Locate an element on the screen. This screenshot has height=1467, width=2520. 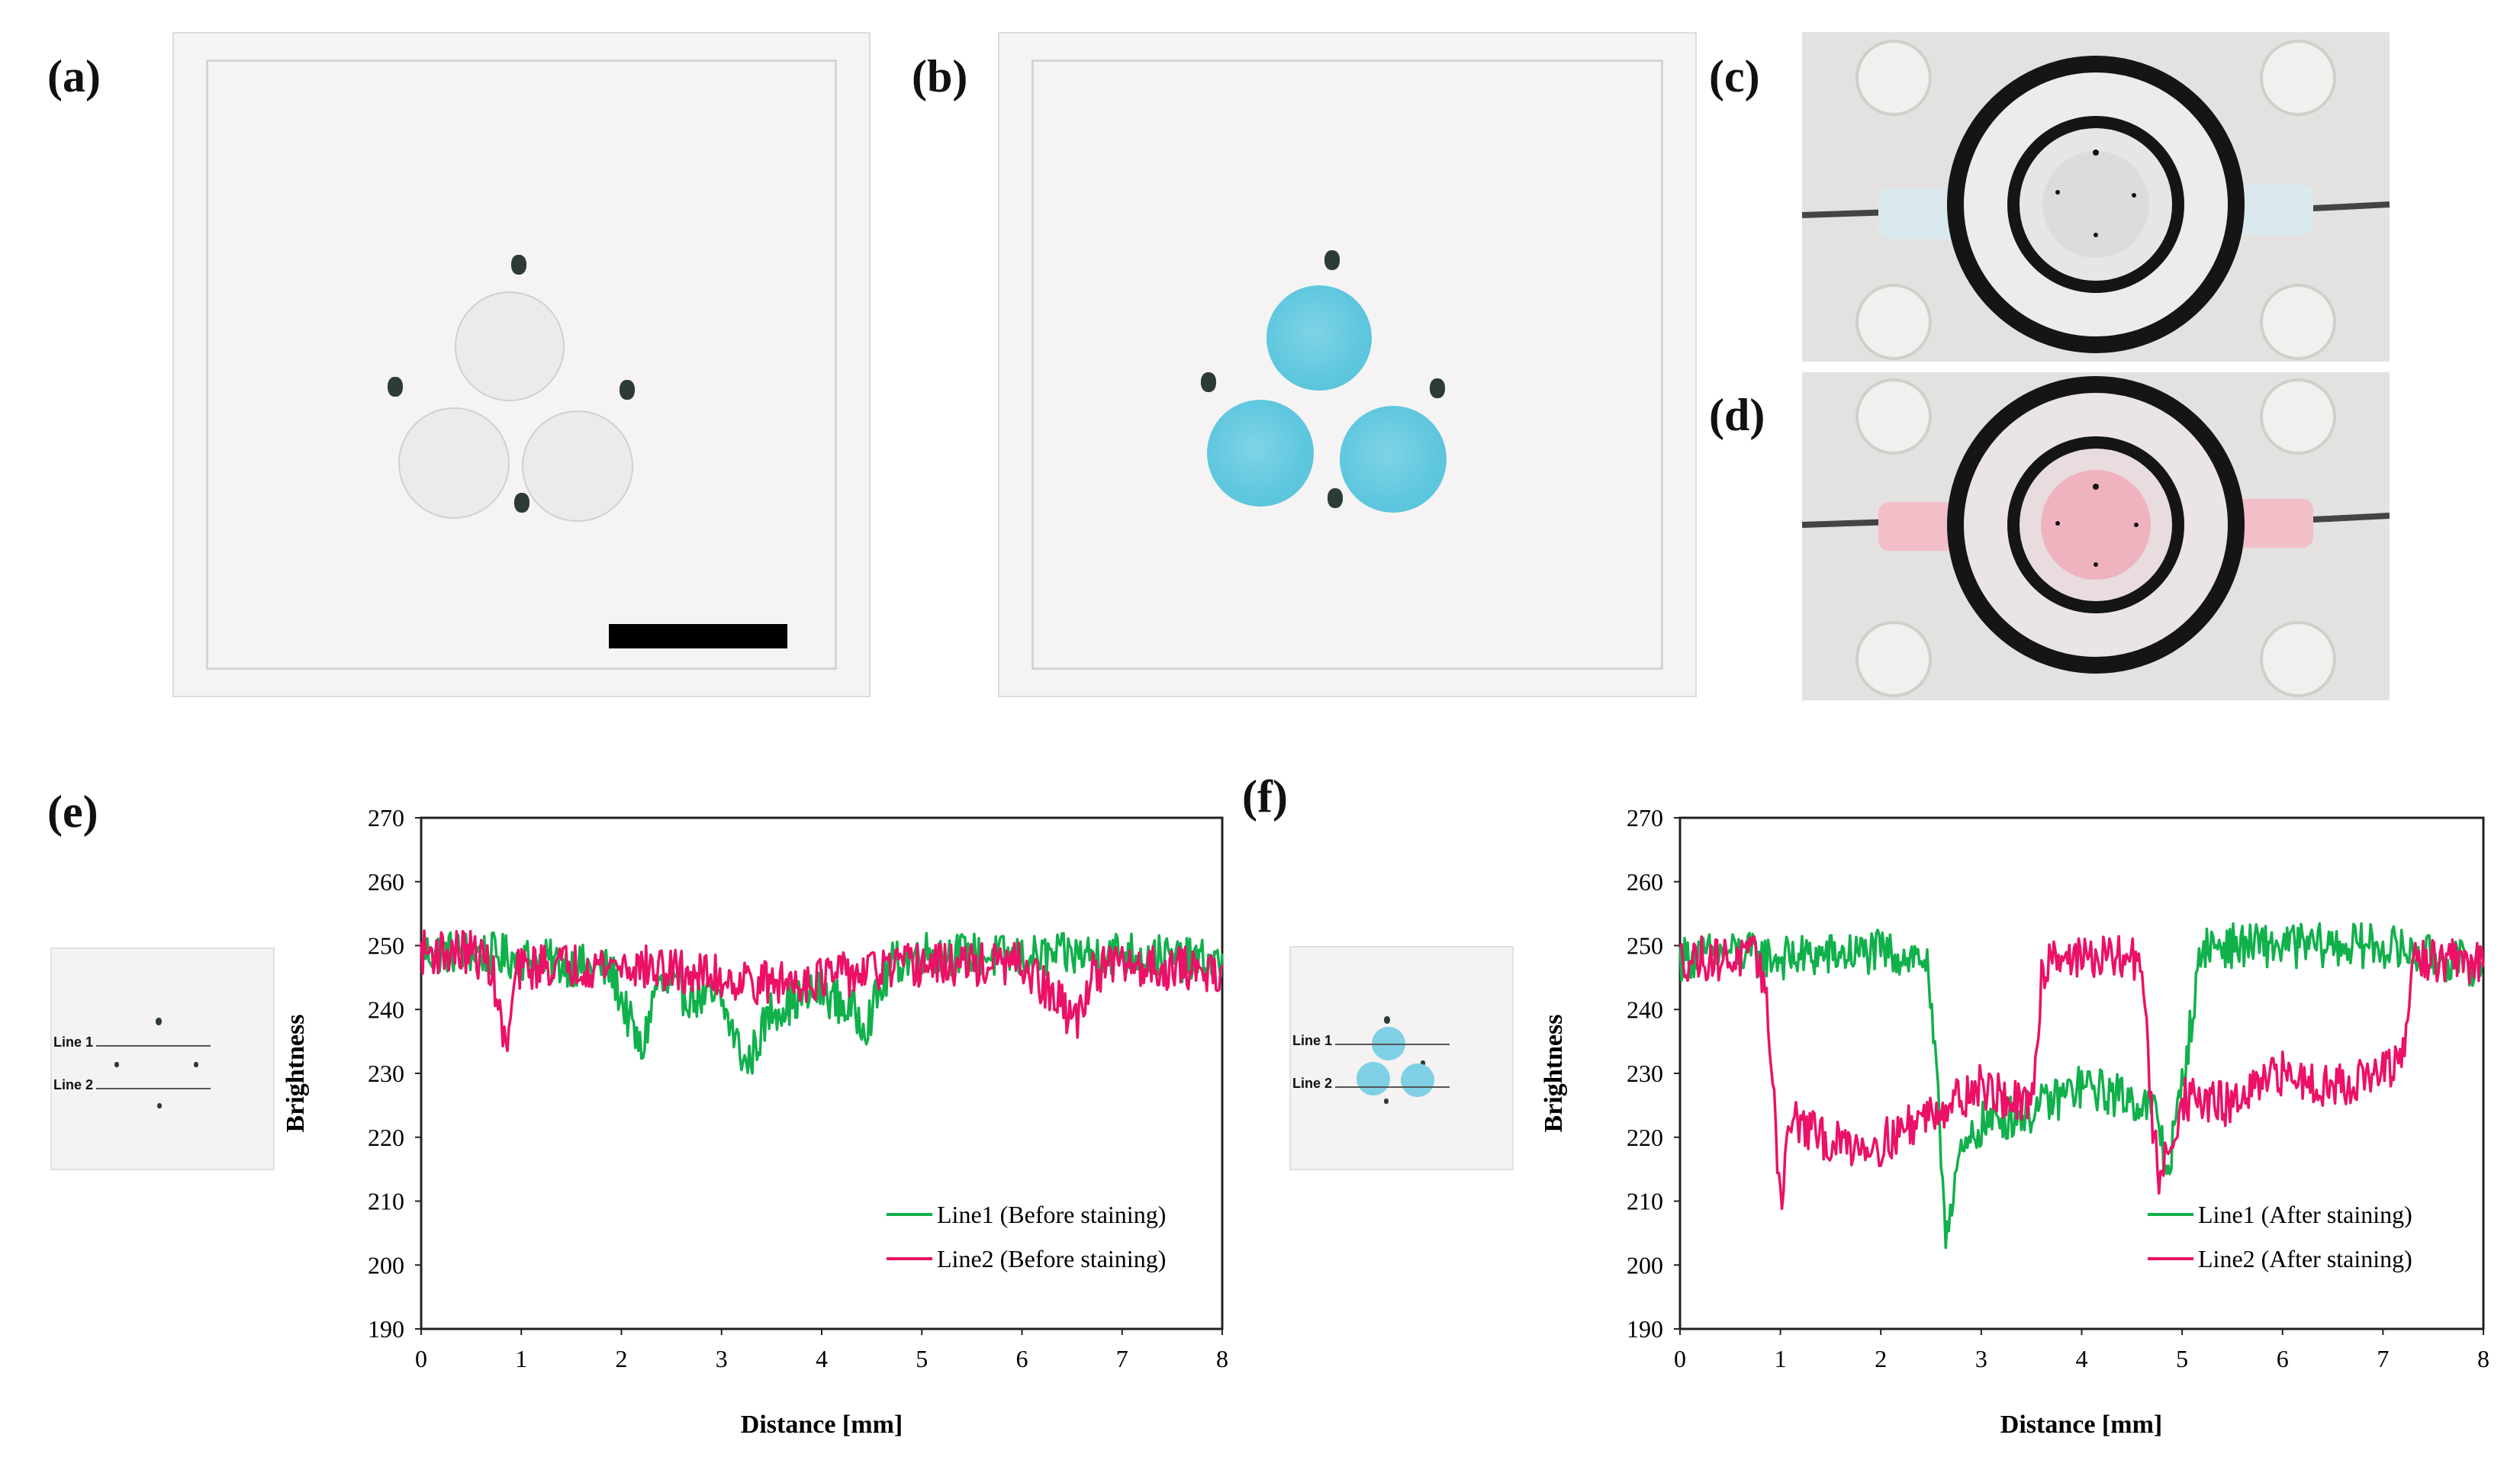
thumbnail-before: Line 1 Line 2 is located at coordinates (162, 1058).